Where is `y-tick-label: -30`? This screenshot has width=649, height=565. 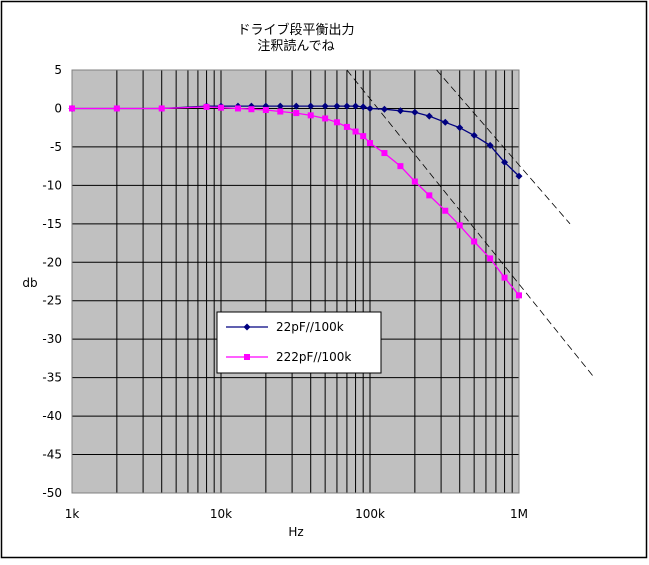
y-tick-label: -30 is located at coordinates (52, 339).